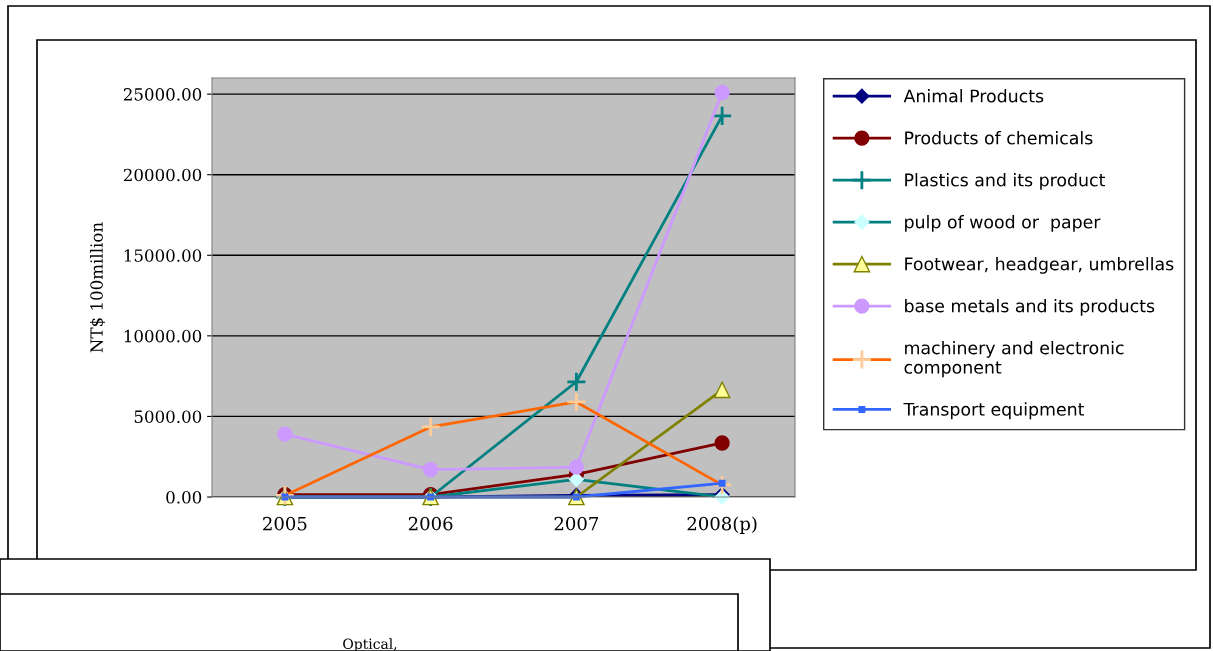  I want to click on legend-label: Footwear, headgear, umbrellas, so click(1039, 265).